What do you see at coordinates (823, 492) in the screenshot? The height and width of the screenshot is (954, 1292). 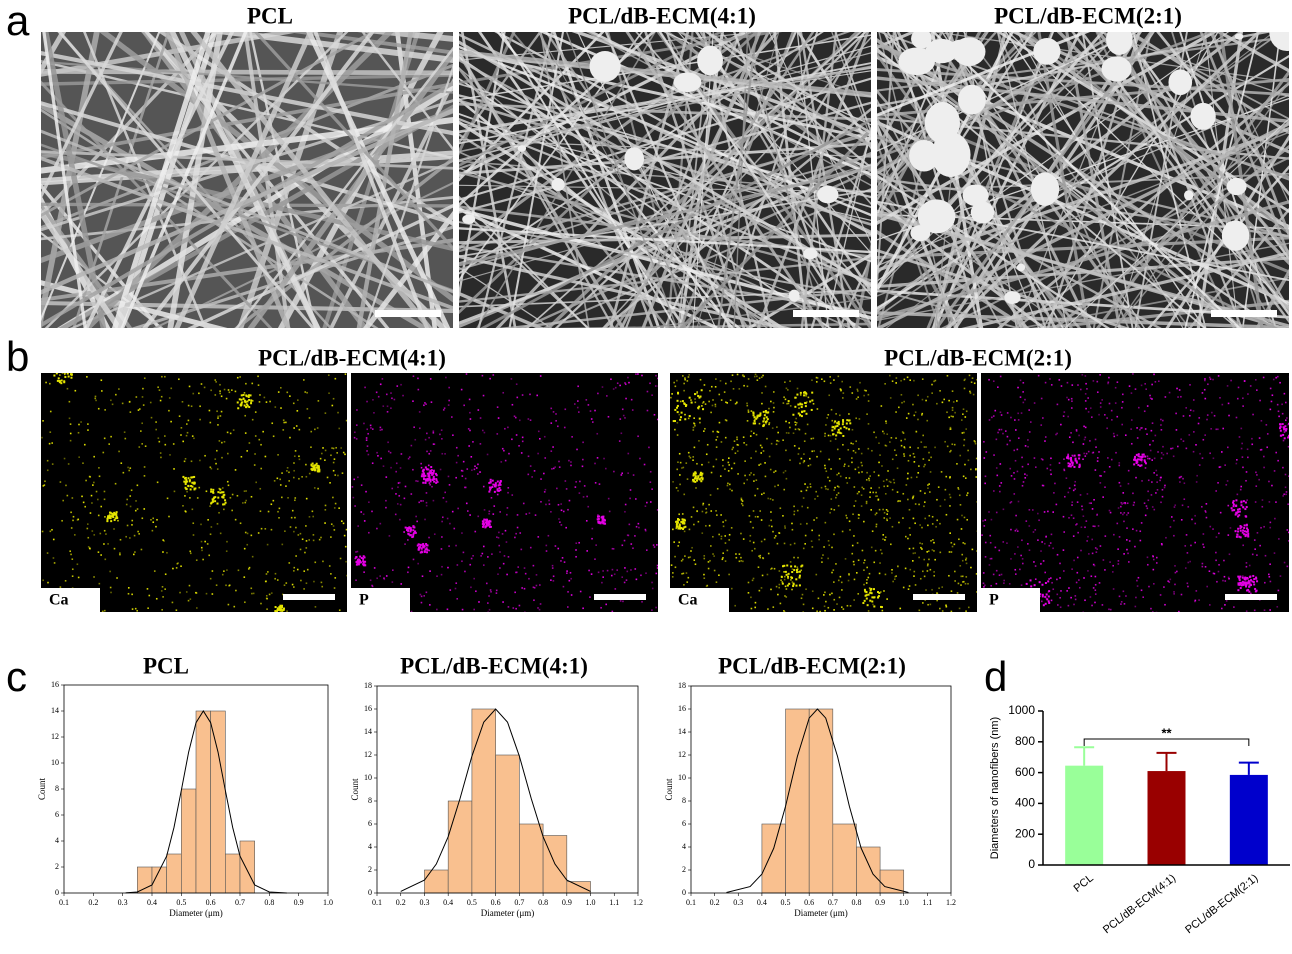 I see `image-background` at bounding box center [823, 492].